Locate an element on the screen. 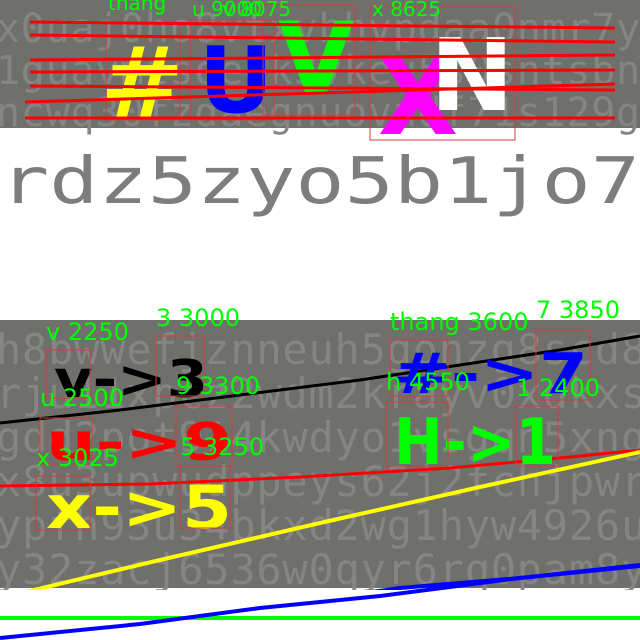  label-9: 9 3300 is located at coordinates (218, 386).